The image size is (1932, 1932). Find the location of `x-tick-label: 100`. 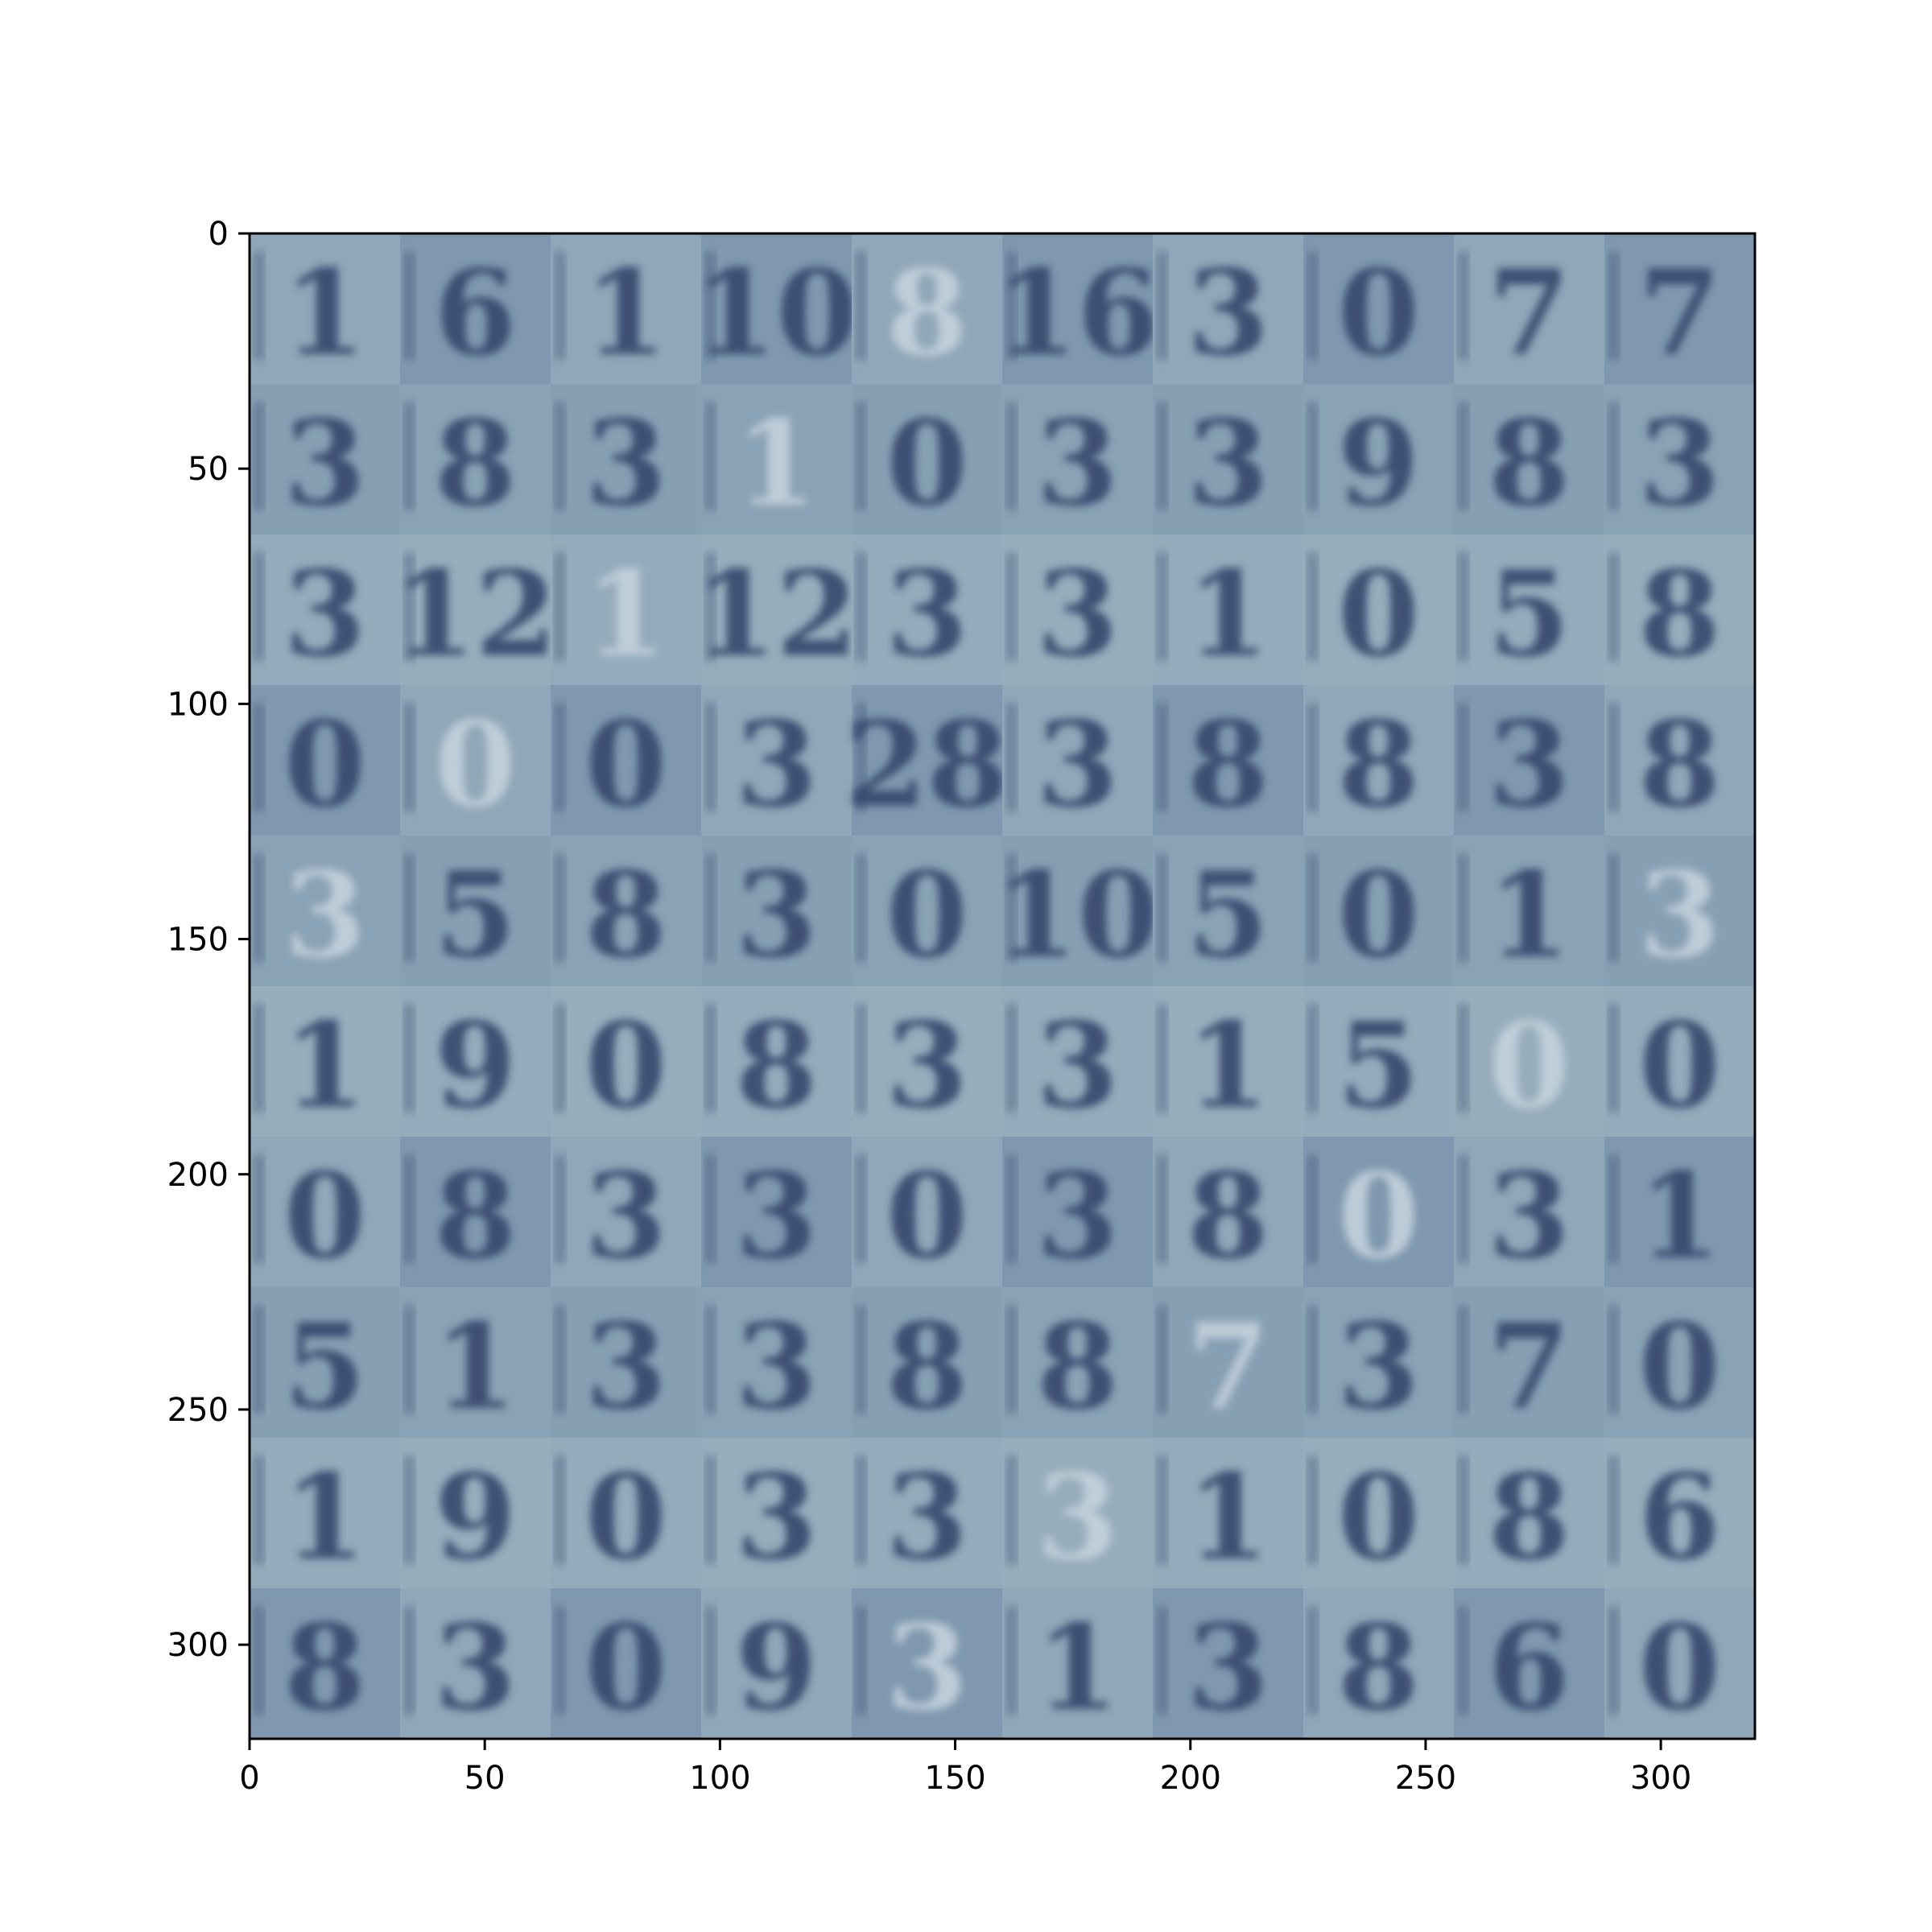

x-tick-label: 100 is located at coordinates (719, 1778).